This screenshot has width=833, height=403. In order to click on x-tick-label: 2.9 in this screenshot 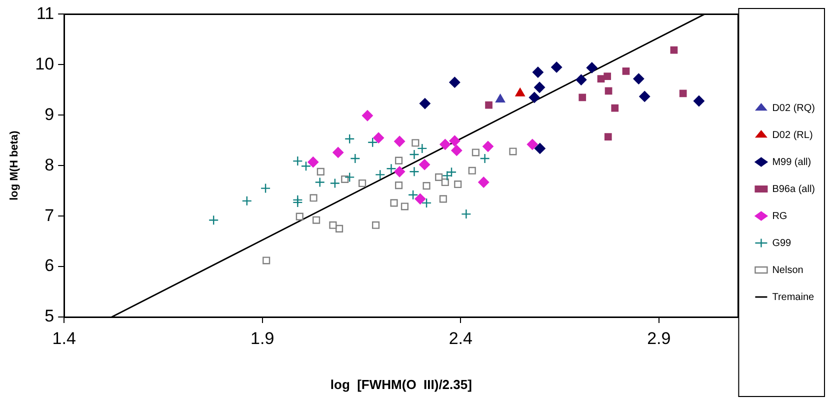, I will do `click(659, 338)`.